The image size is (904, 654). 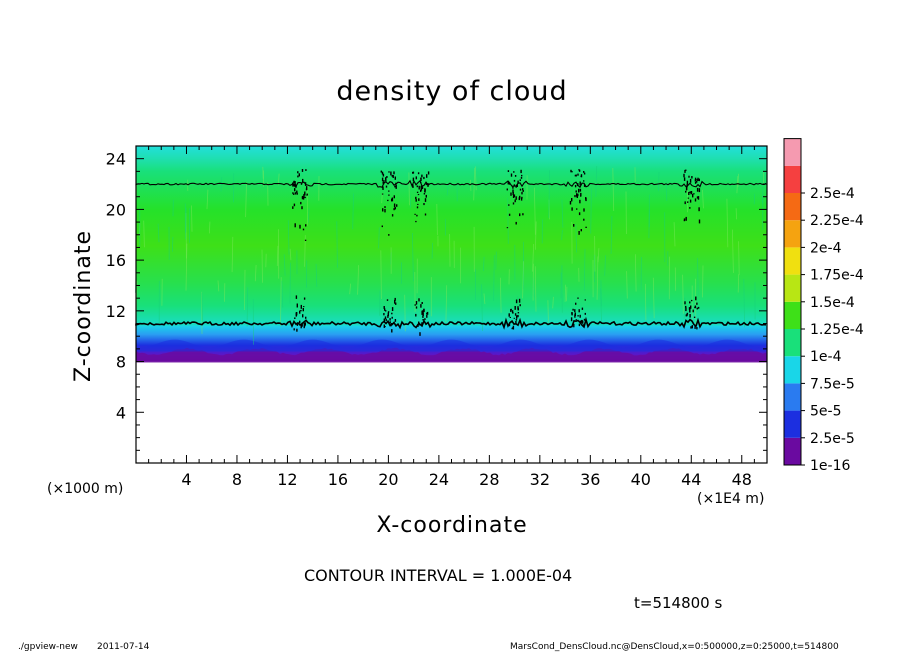 I want to click on colorbar-label: 2.5e-5, so click(x=832, y=439).